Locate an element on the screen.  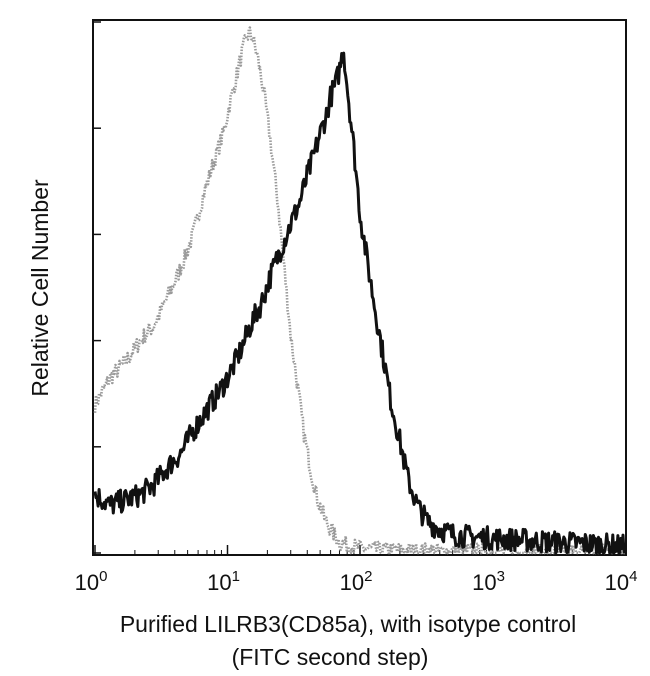
x-tick-label: 10¹ is located at coordinates (223, 581).